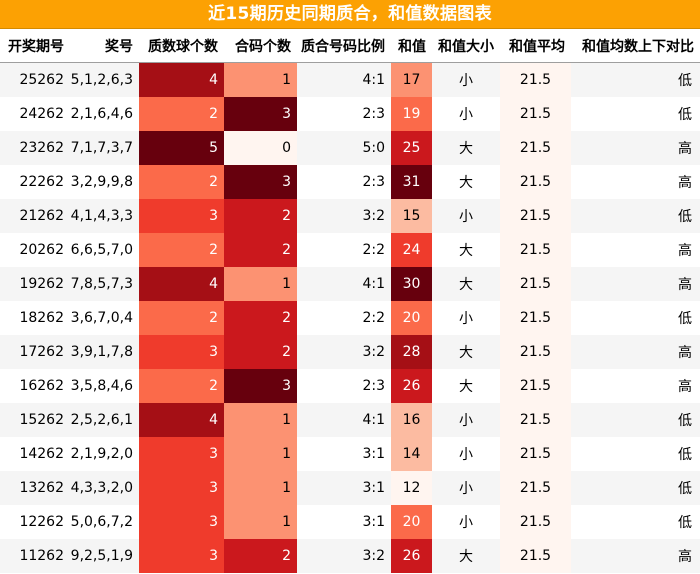 The width and height of the screenshot is (700, 574). Describe the element at coordinates (350, 556) in the screenshot. I see `table-row: 11262 9,2,5,1,9 3 2 3:2 26 大 21.5 高` at that location.